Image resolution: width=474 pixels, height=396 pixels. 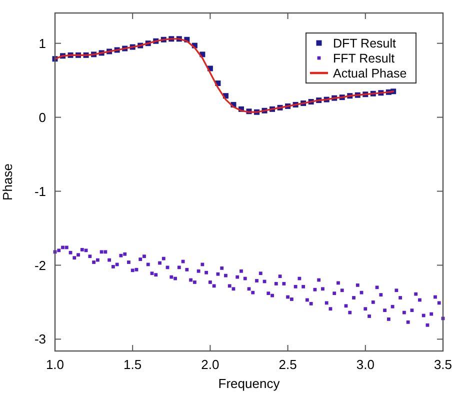 What do you see at coordinates (364, 58) in the screenshot?
I see `legend-label: FFT Result` at bounding box center [364, 58].